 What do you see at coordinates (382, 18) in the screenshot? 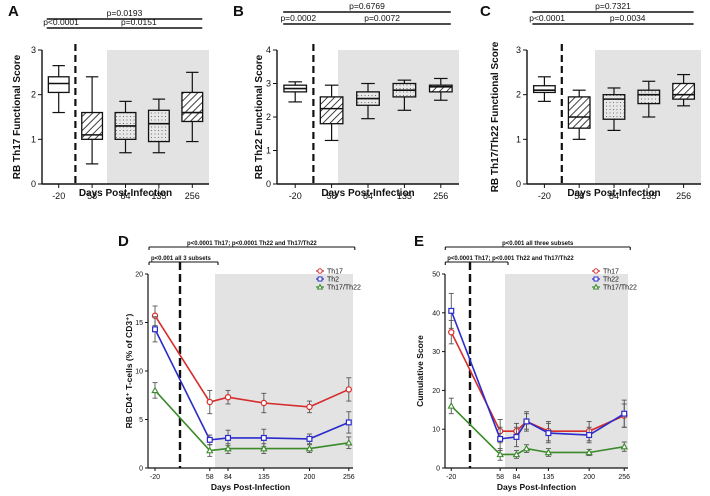
I see `p-value-label: p=0.0072` at bounding box center [382, 18].